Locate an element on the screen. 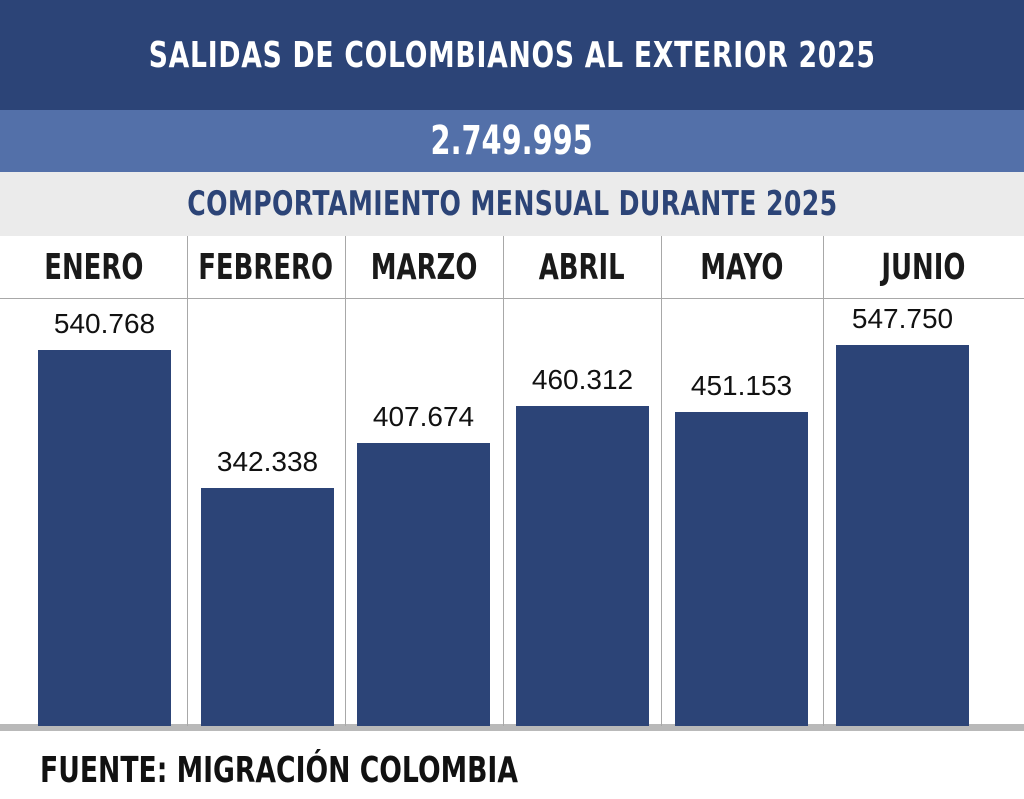 The height and width of the screenshot is (799, 1024). month-label-text: ABRIL is located at coordinates (582, 267).